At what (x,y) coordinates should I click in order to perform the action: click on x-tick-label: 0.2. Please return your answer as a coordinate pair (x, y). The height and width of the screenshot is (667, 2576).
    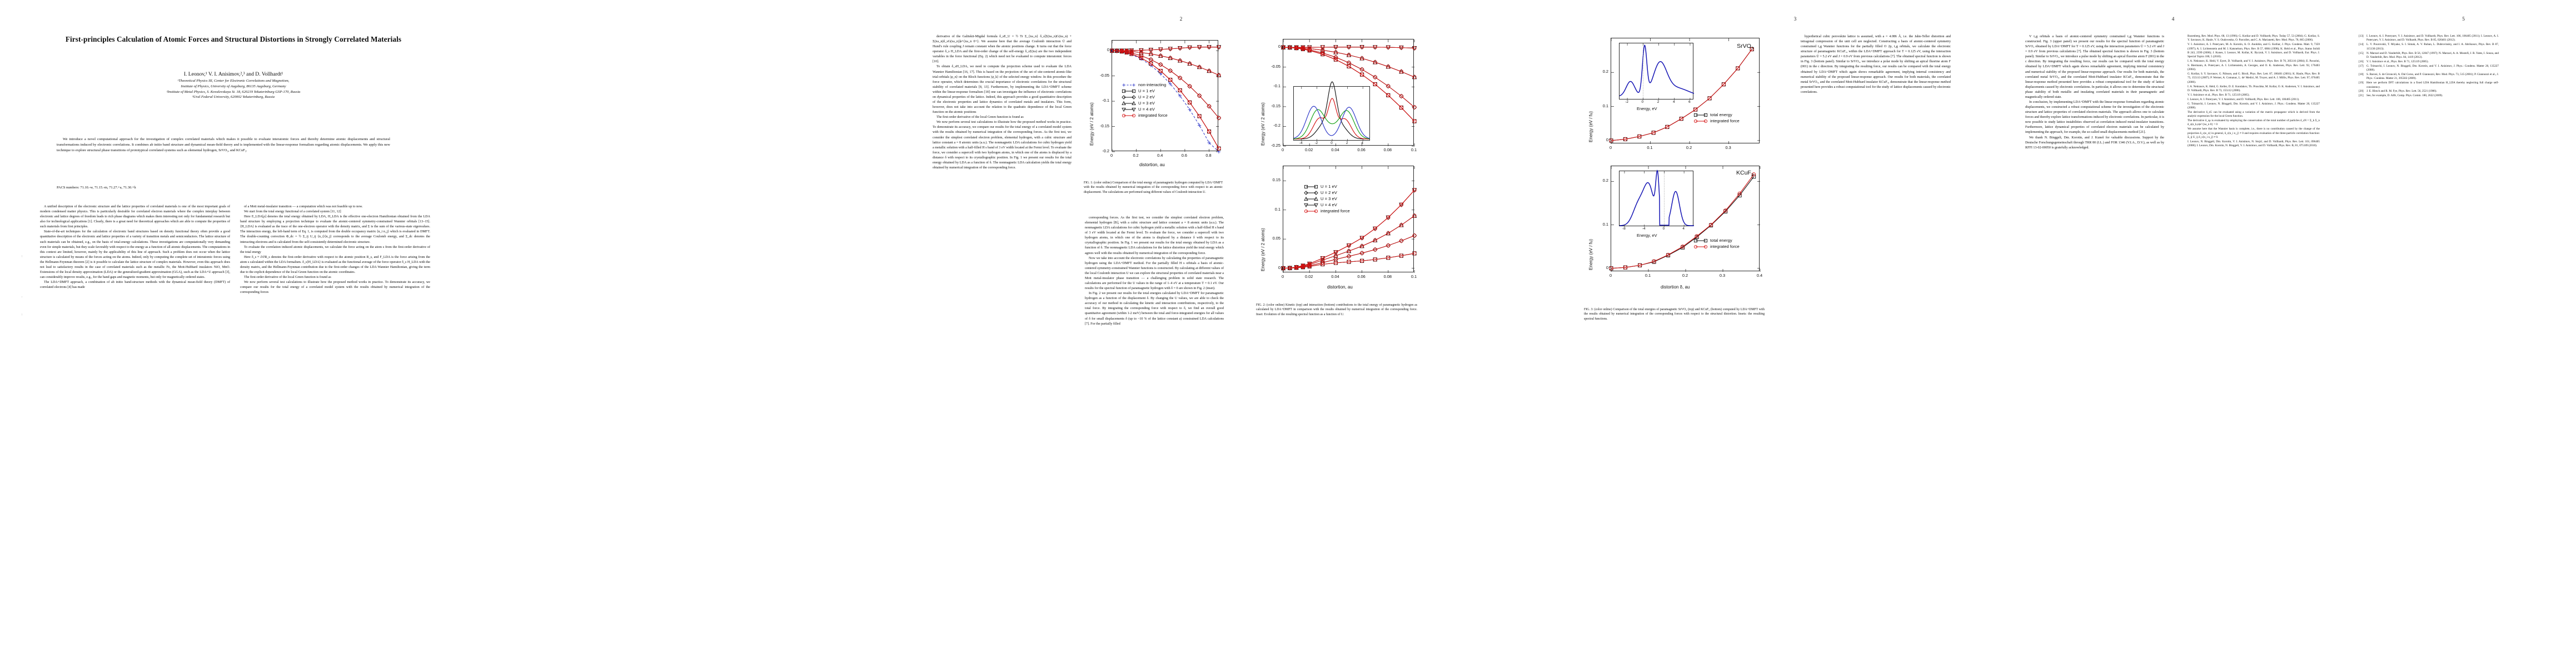
    Looking at the image, I should click on (1685, 275).